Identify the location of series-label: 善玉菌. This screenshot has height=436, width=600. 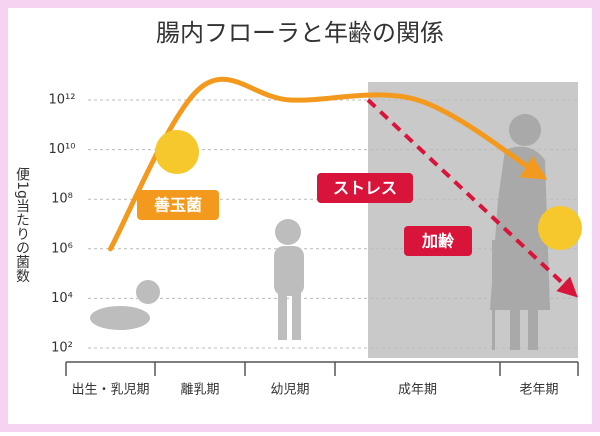
(178, 205).